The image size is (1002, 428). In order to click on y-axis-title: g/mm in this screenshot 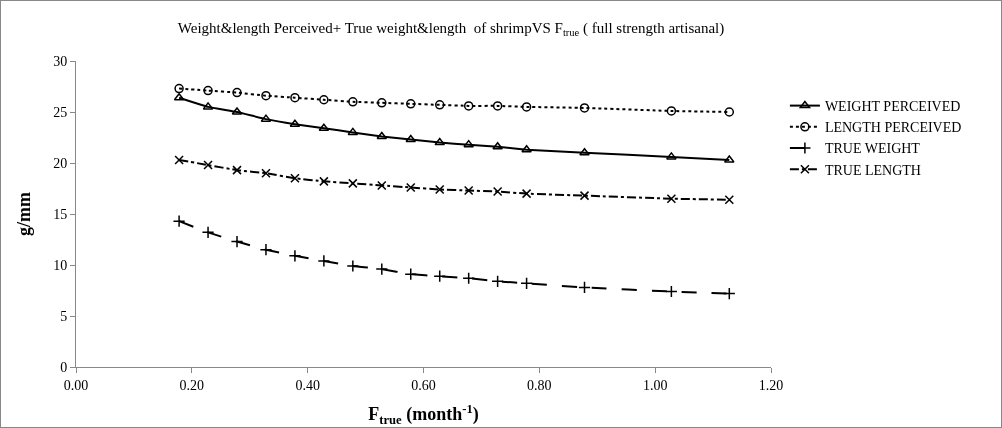, I will do `click(24, 214)`.